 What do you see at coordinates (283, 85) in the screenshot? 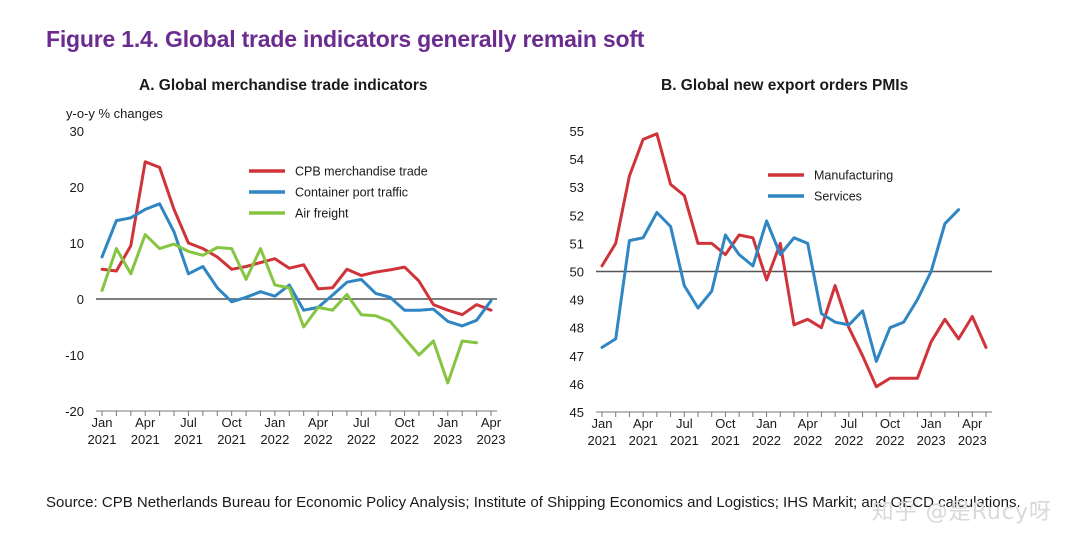
I see `panel-a-title: A. Global merchandise trade indicators` at bounding box center [283, 85].